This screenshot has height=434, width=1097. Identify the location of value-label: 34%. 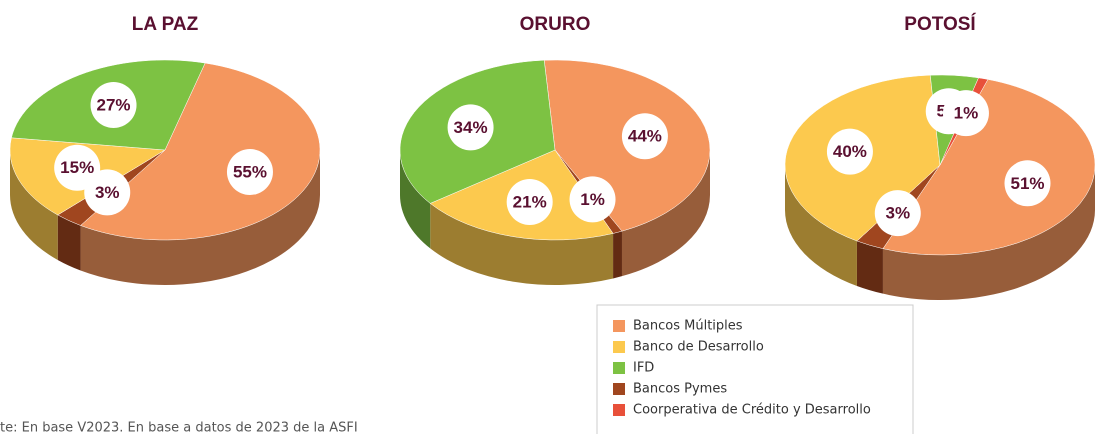
(471, 127).